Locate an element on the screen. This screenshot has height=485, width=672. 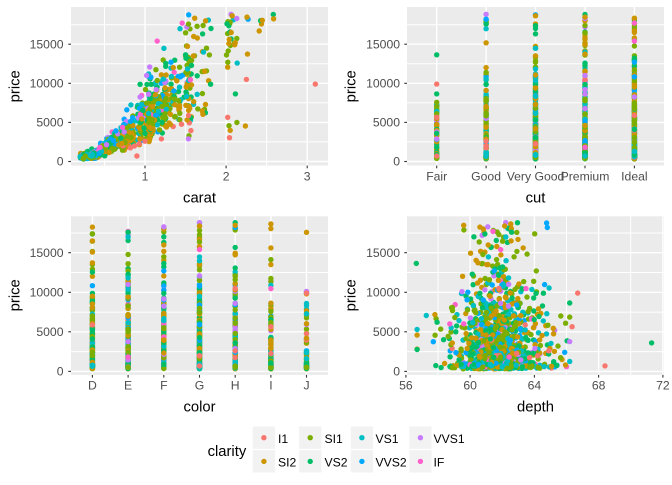
svg-text: 60 is located at coordinates (470, 386).